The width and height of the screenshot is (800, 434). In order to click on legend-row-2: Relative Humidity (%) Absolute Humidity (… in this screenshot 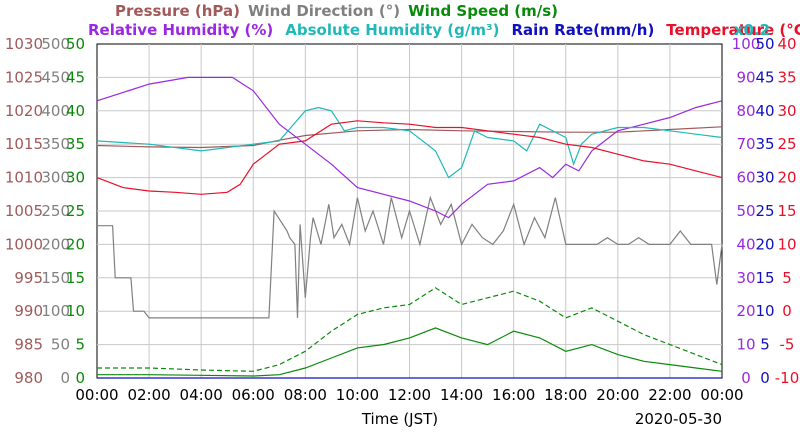, I will do `click(444, 30)`.